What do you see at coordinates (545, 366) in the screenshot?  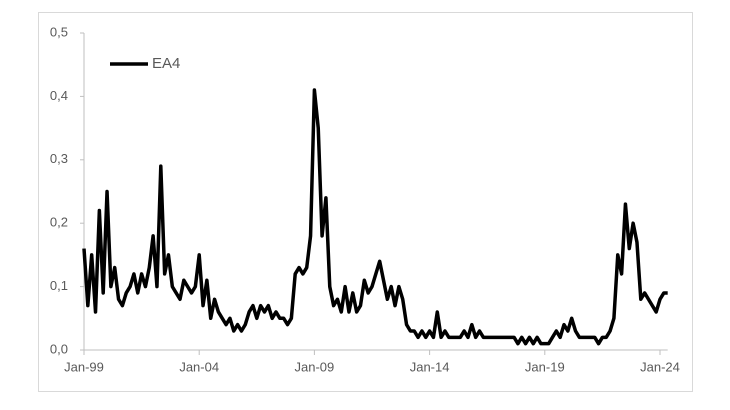 I see `x-tick-label: Jan-19` at bounding box center [545, 366].